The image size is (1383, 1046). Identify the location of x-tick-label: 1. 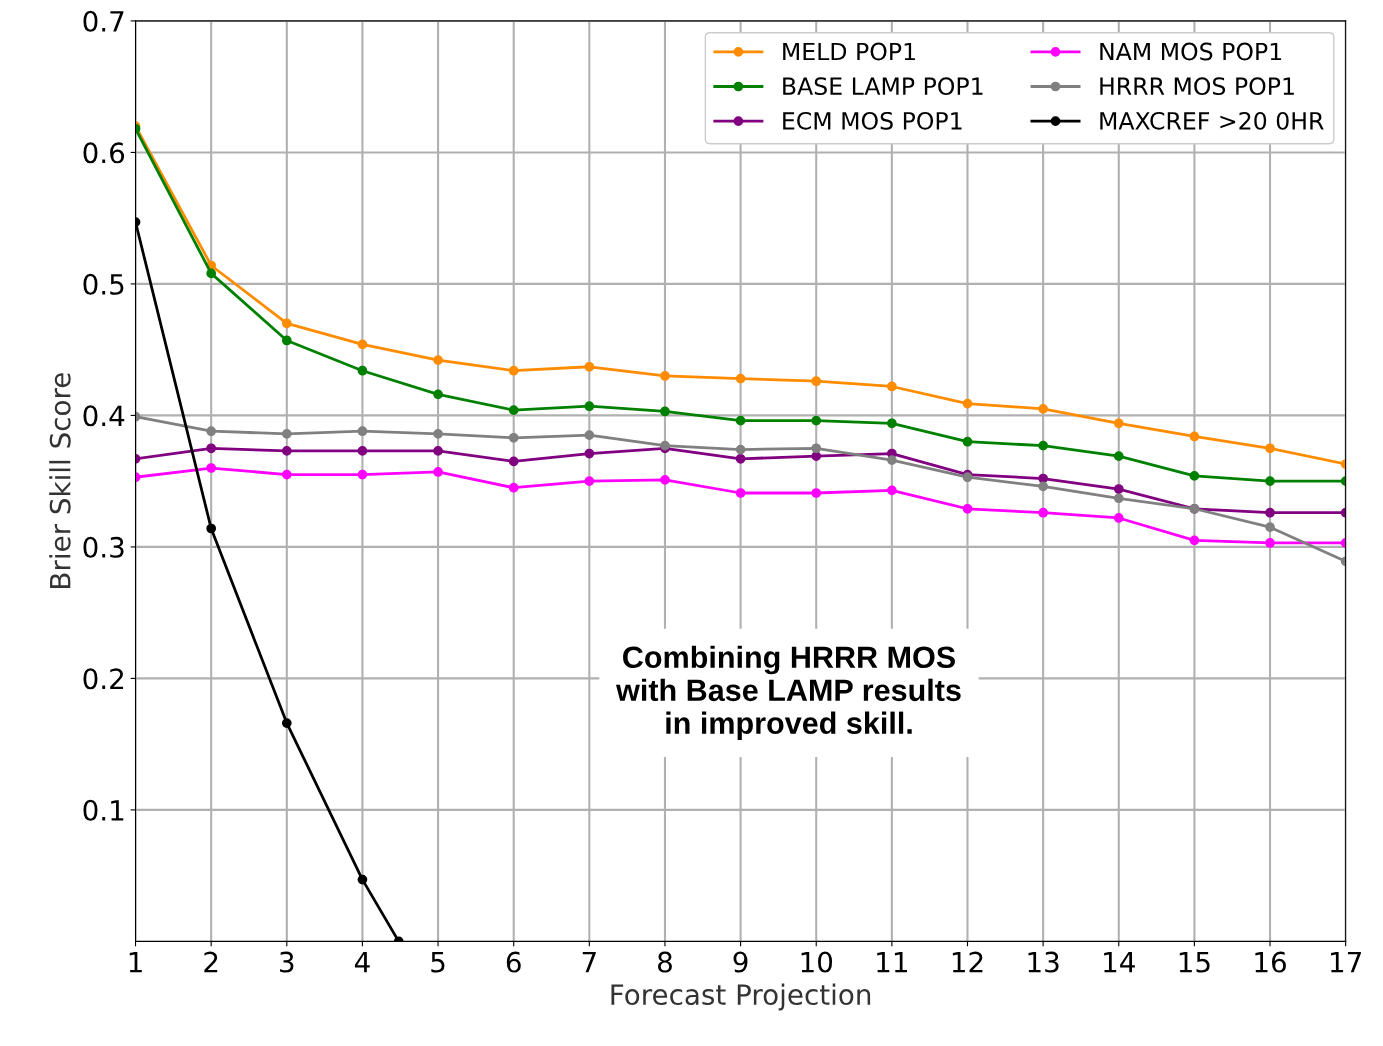
(135, 962).